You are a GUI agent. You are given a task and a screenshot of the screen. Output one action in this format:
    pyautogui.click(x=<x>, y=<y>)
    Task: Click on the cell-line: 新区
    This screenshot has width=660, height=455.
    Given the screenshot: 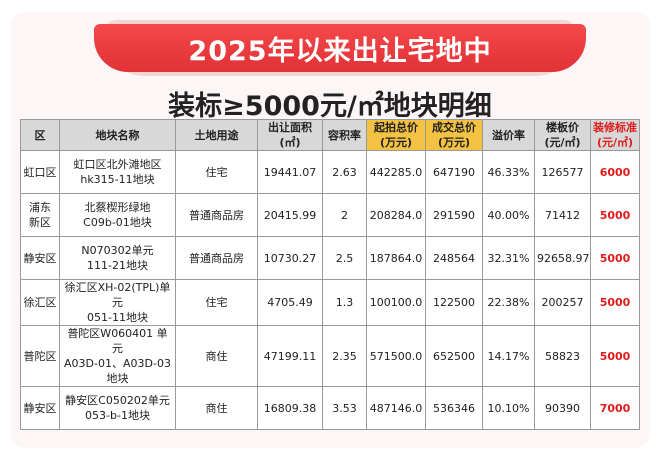 What is the action you would take?
    pyautogui.click(x=40, y=222)
    